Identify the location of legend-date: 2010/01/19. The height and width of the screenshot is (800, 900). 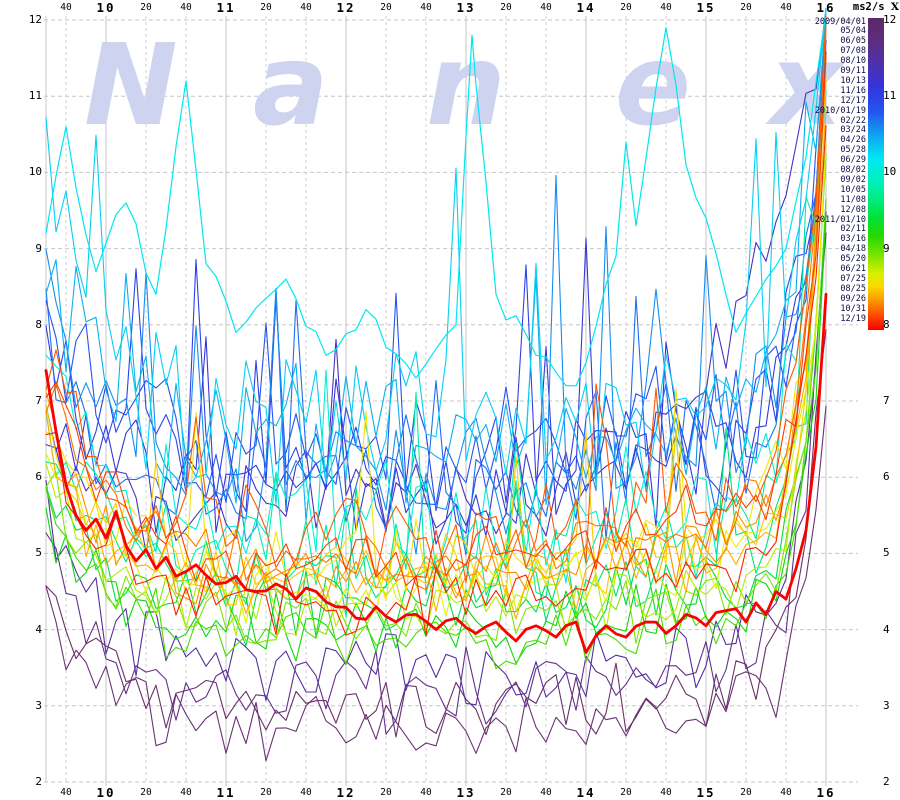
(840, 110).